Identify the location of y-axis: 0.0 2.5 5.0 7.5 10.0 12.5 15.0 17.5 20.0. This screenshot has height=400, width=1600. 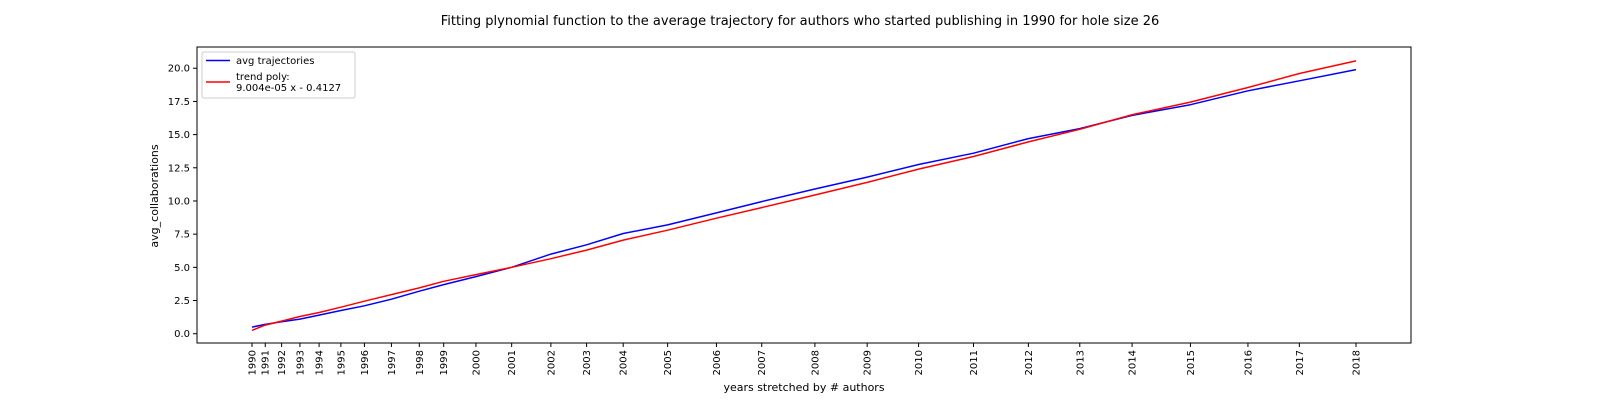
(182, 202).